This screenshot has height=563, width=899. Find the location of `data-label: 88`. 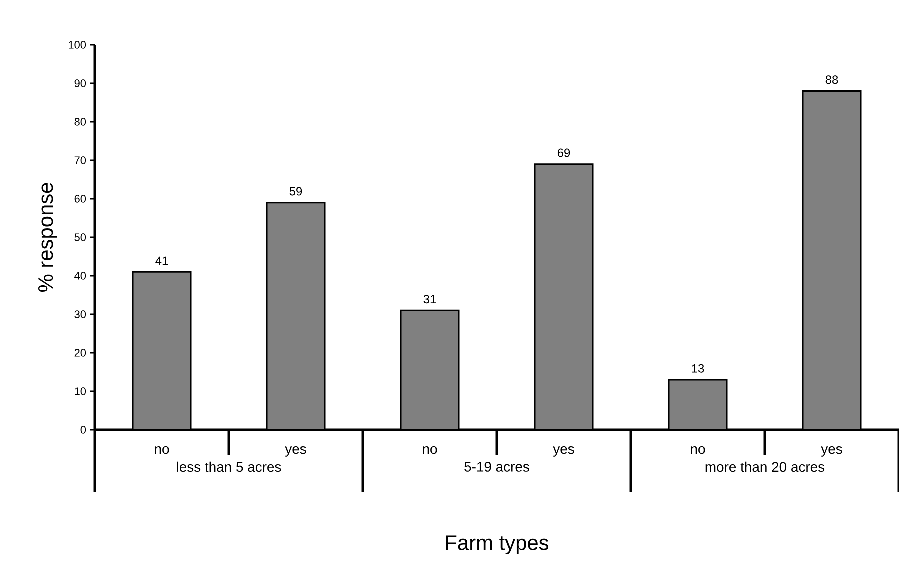

data-label: 88 is located at coordinates (832, 80).